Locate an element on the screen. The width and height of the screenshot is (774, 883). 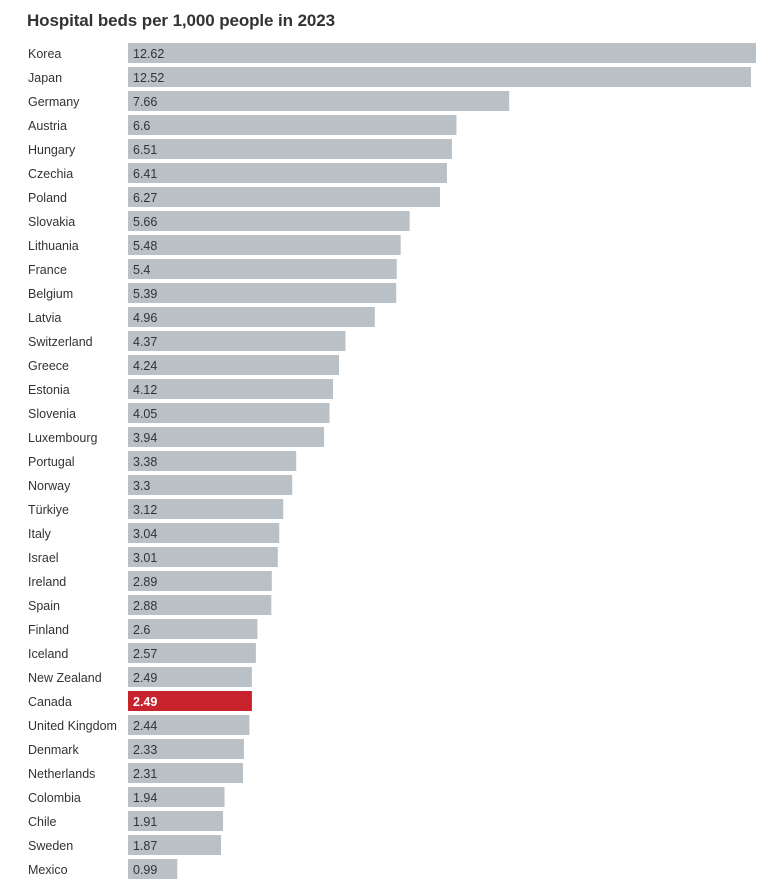
value-label-switzerland: 4.37 is located at coordinates (145, 342).